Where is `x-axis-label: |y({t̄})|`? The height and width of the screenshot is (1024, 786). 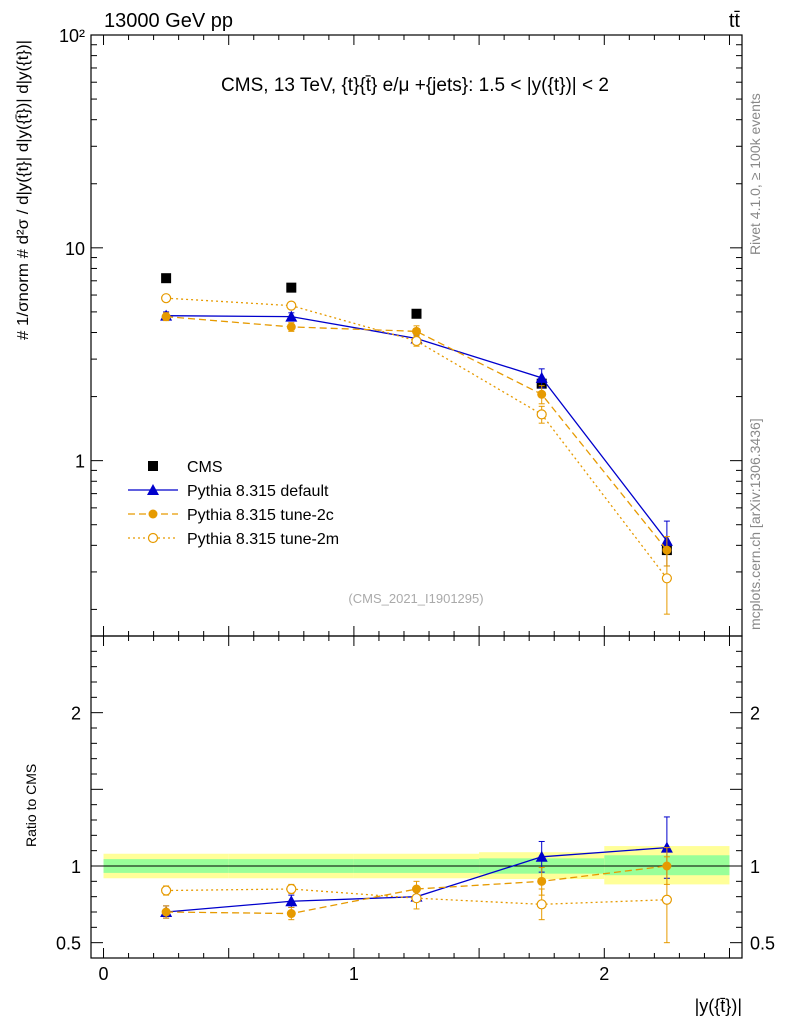
x-axis-label: |y({t̄})| is located at coordinates (718, 1006).